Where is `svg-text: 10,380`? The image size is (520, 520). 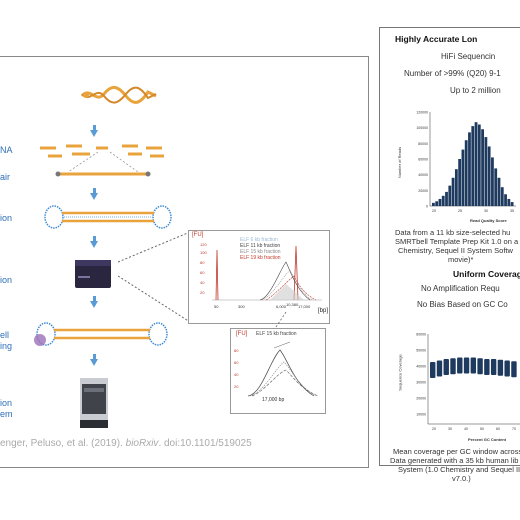 svg-text: 10,380 is located at coordinates (292, 304).